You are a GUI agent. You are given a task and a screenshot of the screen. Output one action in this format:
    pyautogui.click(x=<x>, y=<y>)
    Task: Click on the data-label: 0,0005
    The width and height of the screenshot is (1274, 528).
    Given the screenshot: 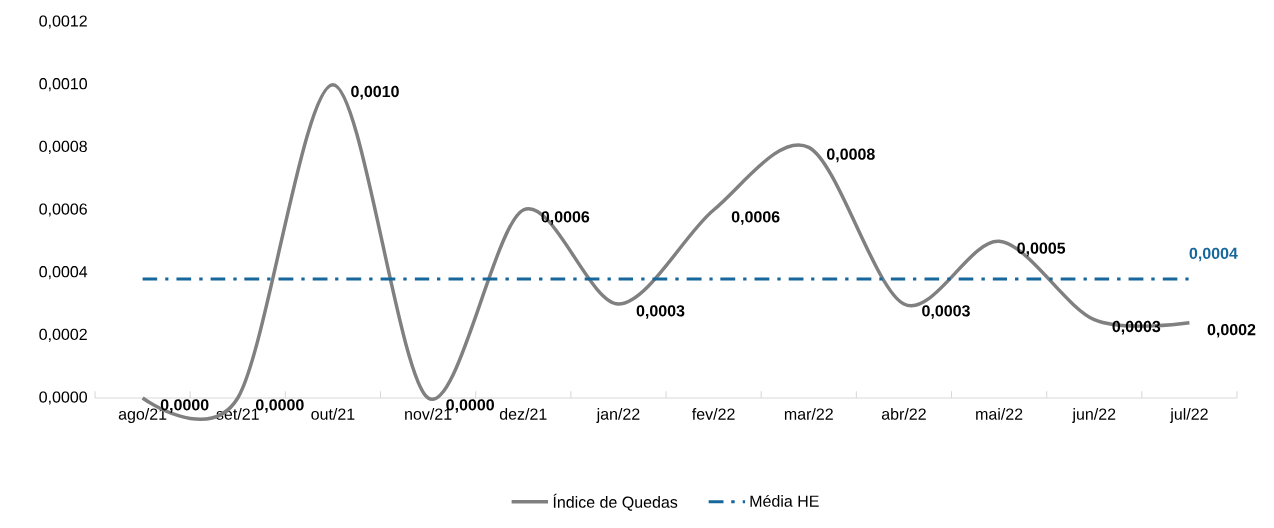 What is the action you would take?
    pyautogui.click(x=1041, y=249)
    